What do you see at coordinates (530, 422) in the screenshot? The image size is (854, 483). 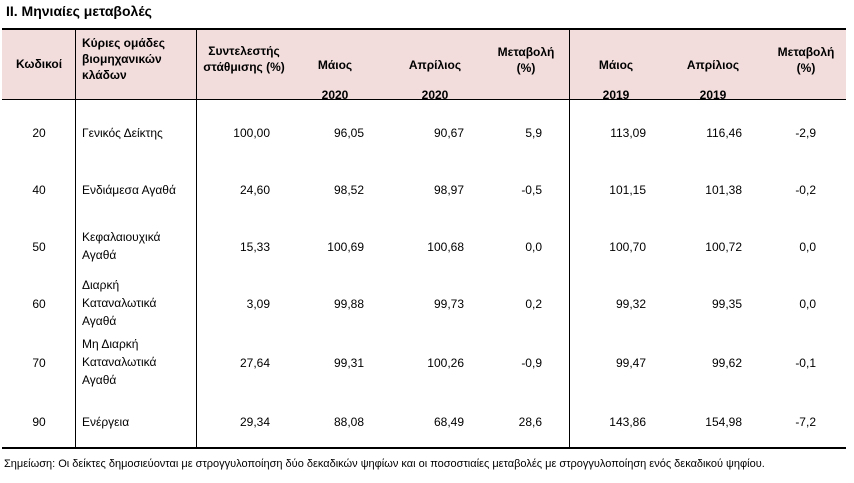 I see `cell-change-2020: 28,6` at bounding box center [530, 422].